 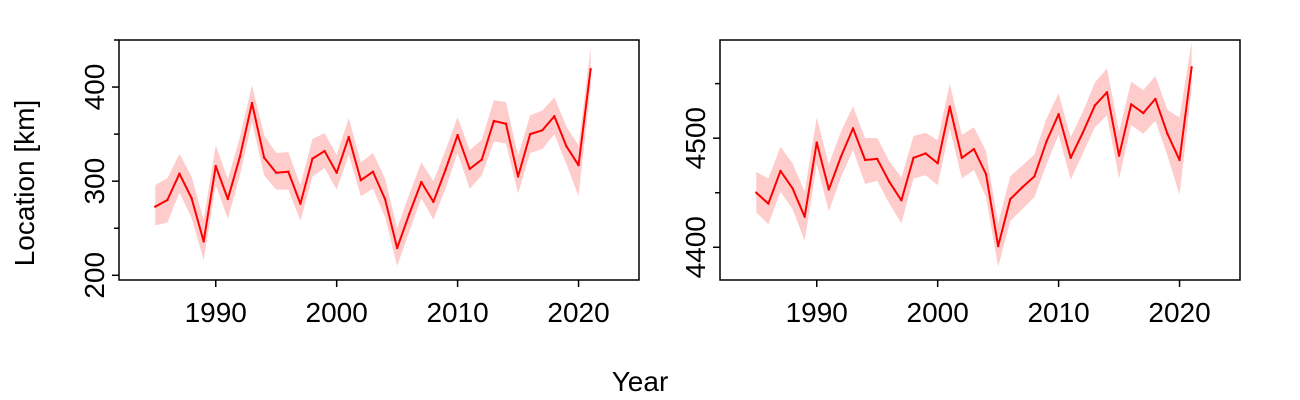 What do you see at coordinates (700, 180) in the screenshot?
I see `panel-right-y-ticks: 4400 4500` at bounding box center [700, 180].